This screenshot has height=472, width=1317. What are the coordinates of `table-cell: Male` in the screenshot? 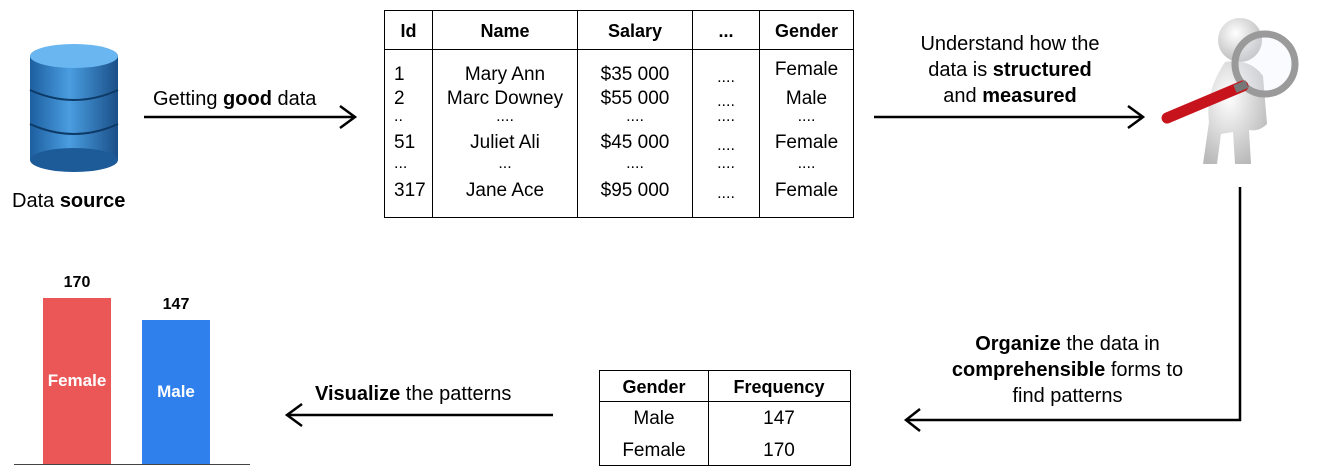 It's located at (806, 98).